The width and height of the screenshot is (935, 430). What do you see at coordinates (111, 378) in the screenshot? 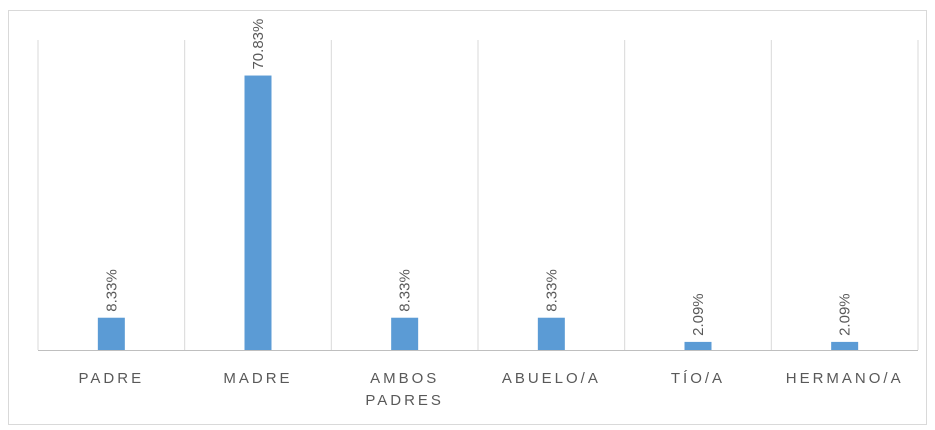
I see `x-tick-label: PADRE` at bounding box center [111, 378].